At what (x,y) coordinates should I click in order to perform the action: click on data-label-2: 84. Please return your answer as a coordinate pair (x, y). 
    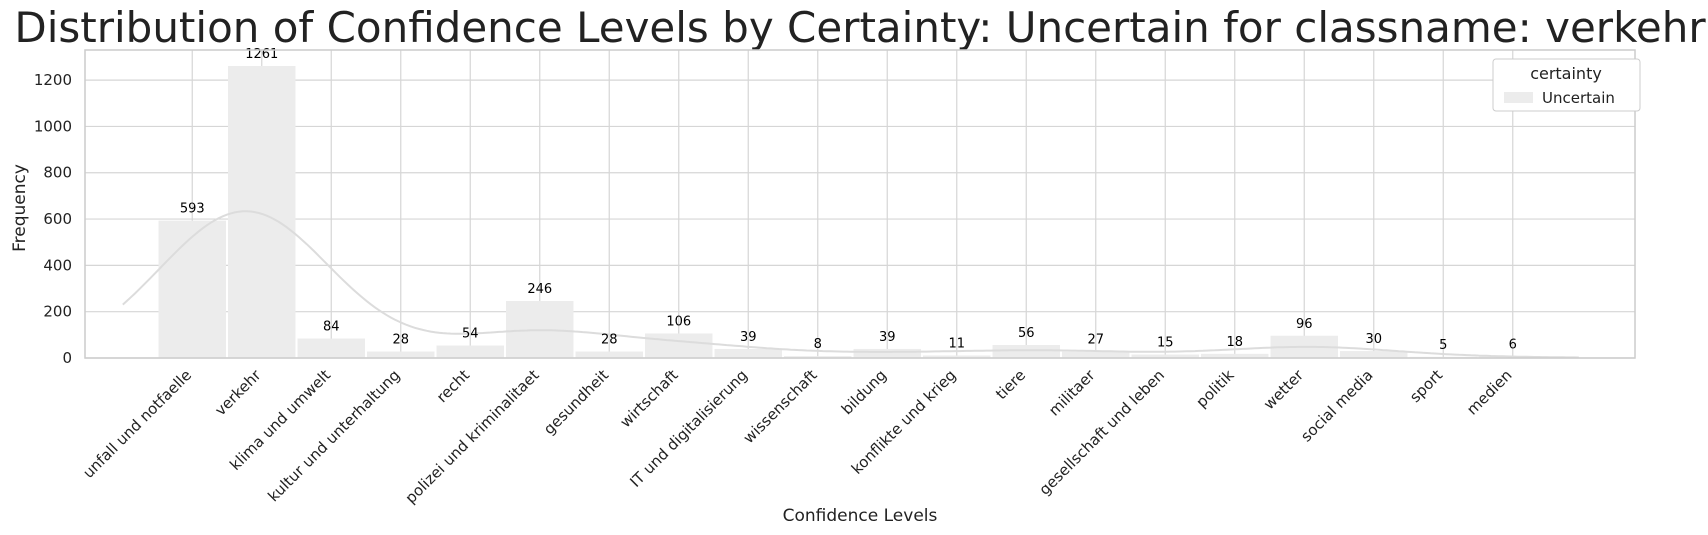
    Looking at the image, I should click on (331, 327).